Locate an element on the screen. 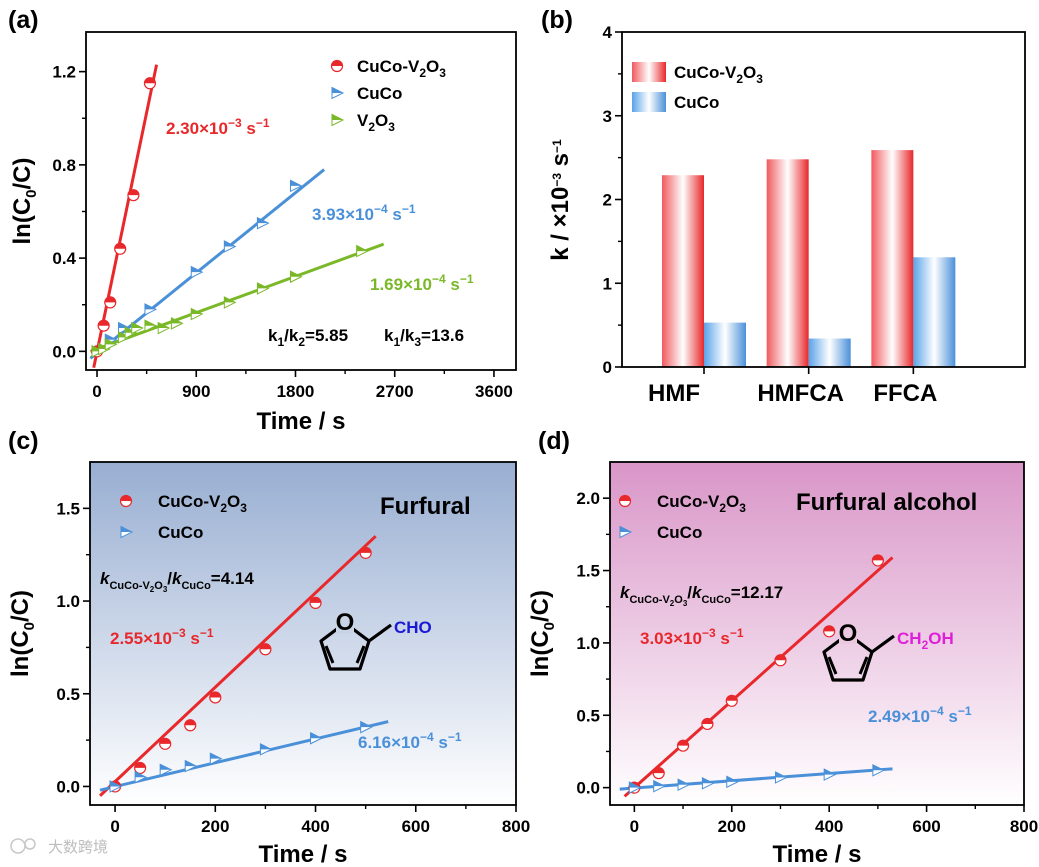  y-tick-label: 0.0 is located at coordinates (68, 786).